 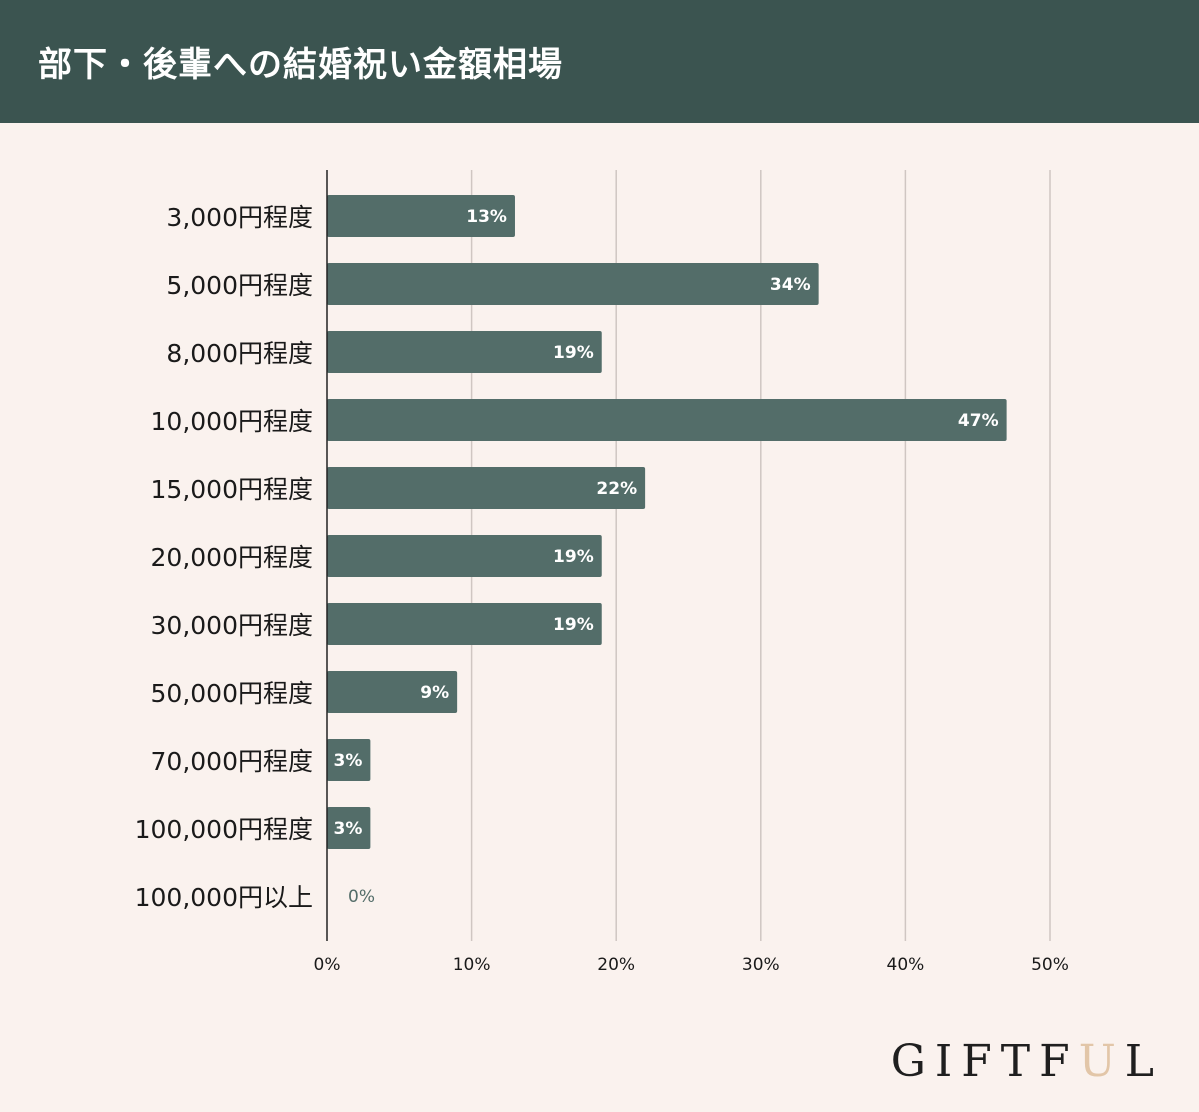 What do you see at coordinates (1143, 1061) in the screenshot?
I see `logo-text-end: L` at bounding box center [1143, 1061].